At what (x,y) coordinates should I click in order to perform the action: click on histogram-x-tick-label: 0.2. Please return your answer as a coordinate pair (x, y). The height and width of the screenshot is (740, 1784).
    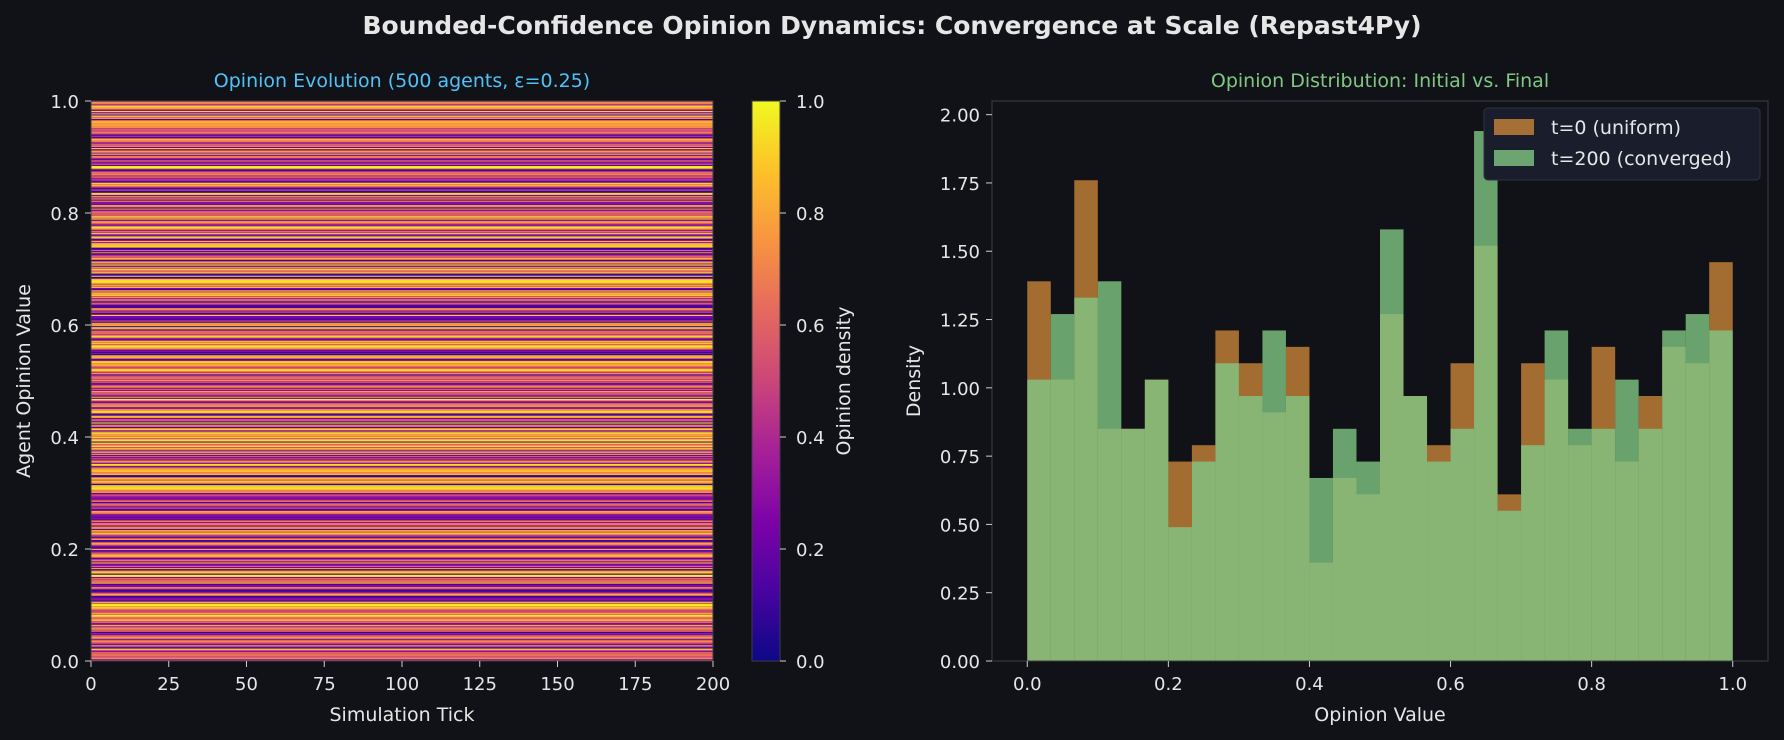
    Looking at the image, I should click on (1168, 684).